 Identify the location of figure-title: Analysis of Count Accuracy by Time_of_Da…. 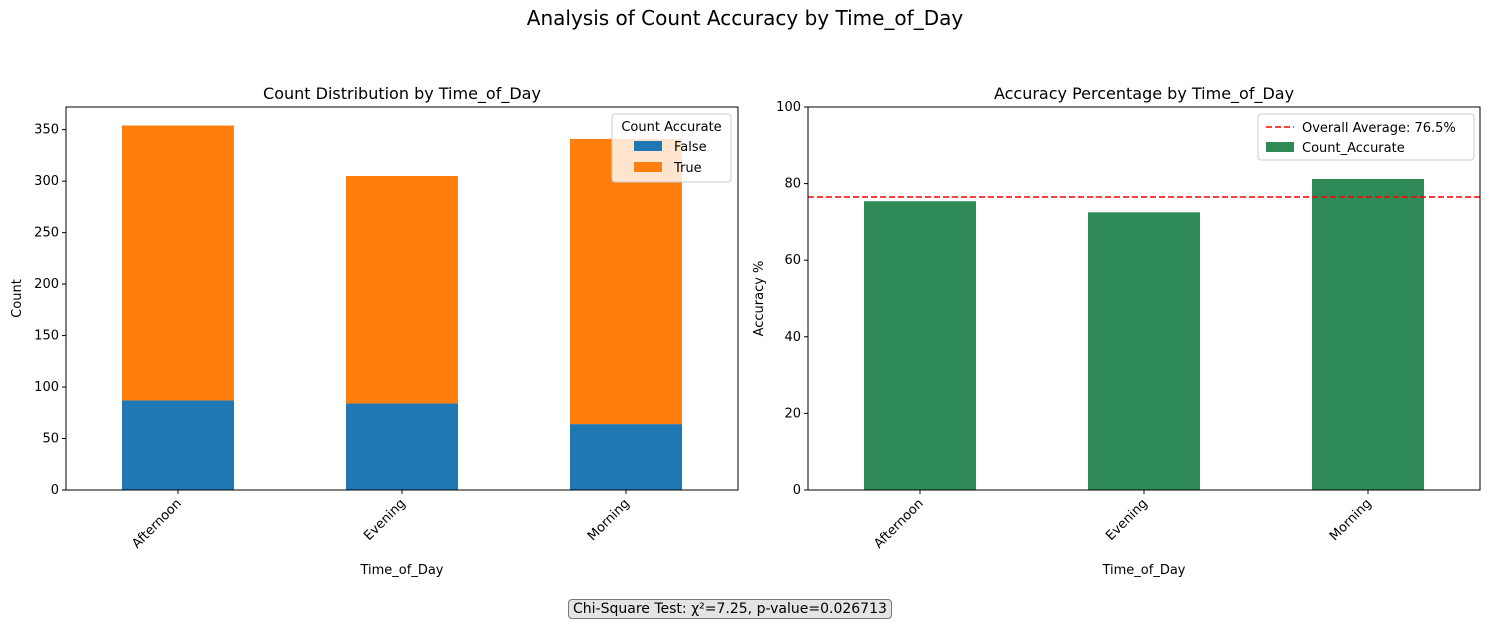
(745, 18).